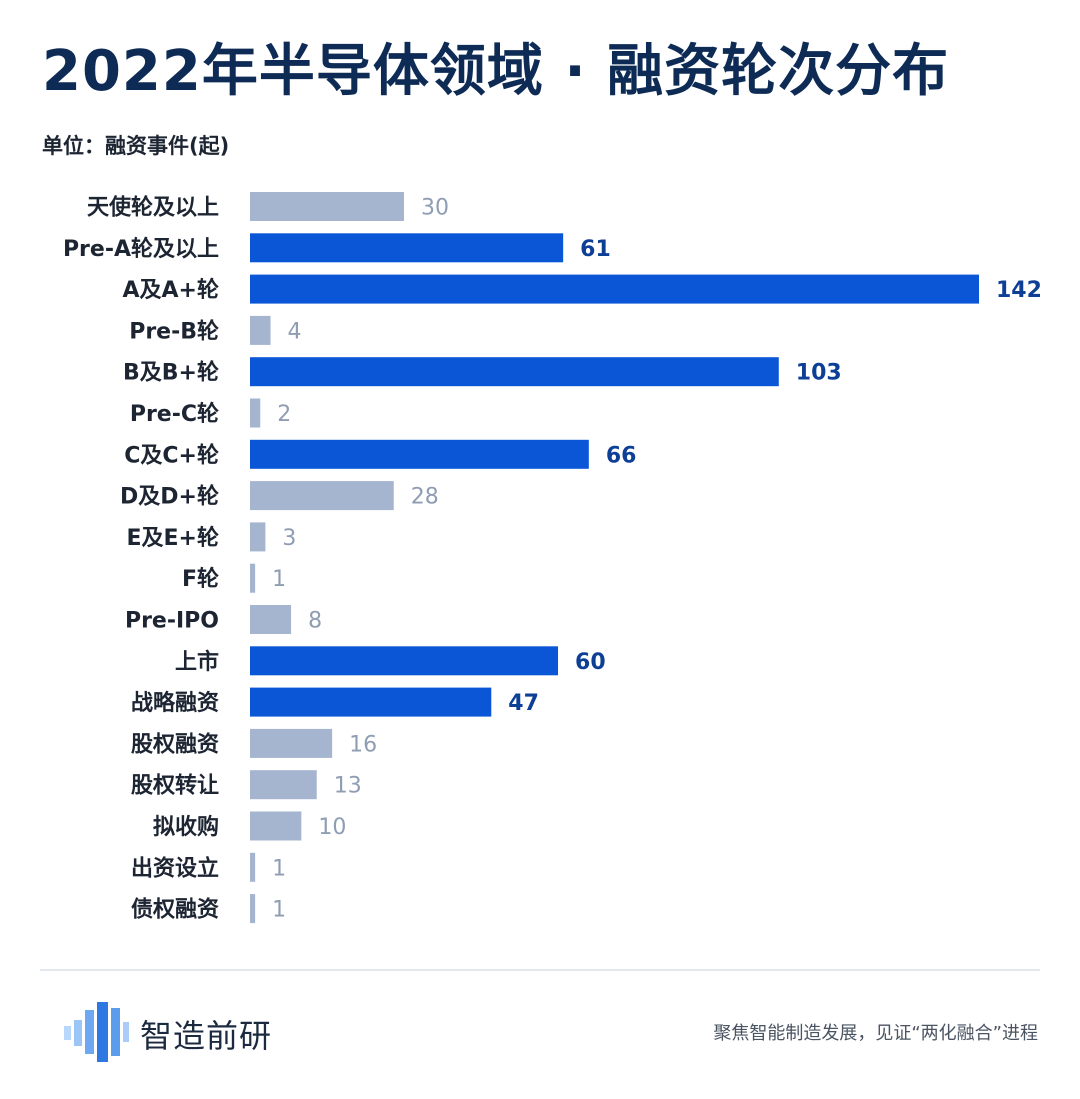  What do you see at coordinates (496, 71) in the screenshot?
I see `chart-title: 2022年半导体领域 · 融资轮次分布` at bounding box center [496, 71].